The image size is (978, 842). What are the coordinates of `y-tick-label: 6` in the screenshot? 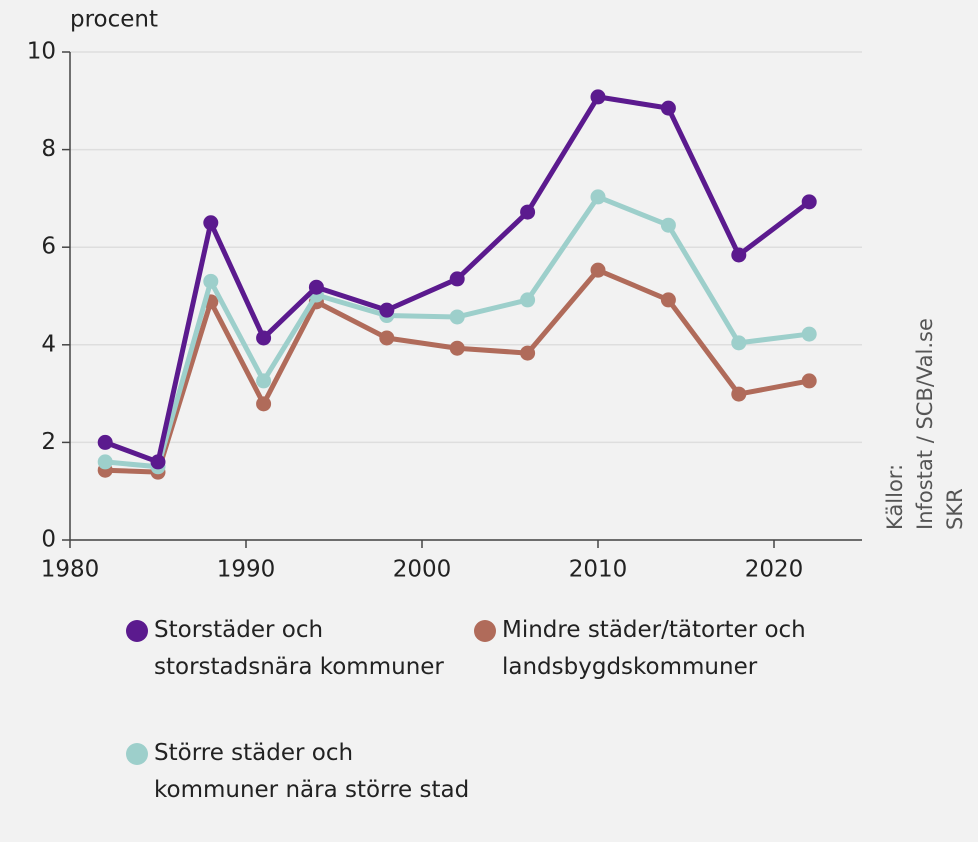 It's located at (48, 247).